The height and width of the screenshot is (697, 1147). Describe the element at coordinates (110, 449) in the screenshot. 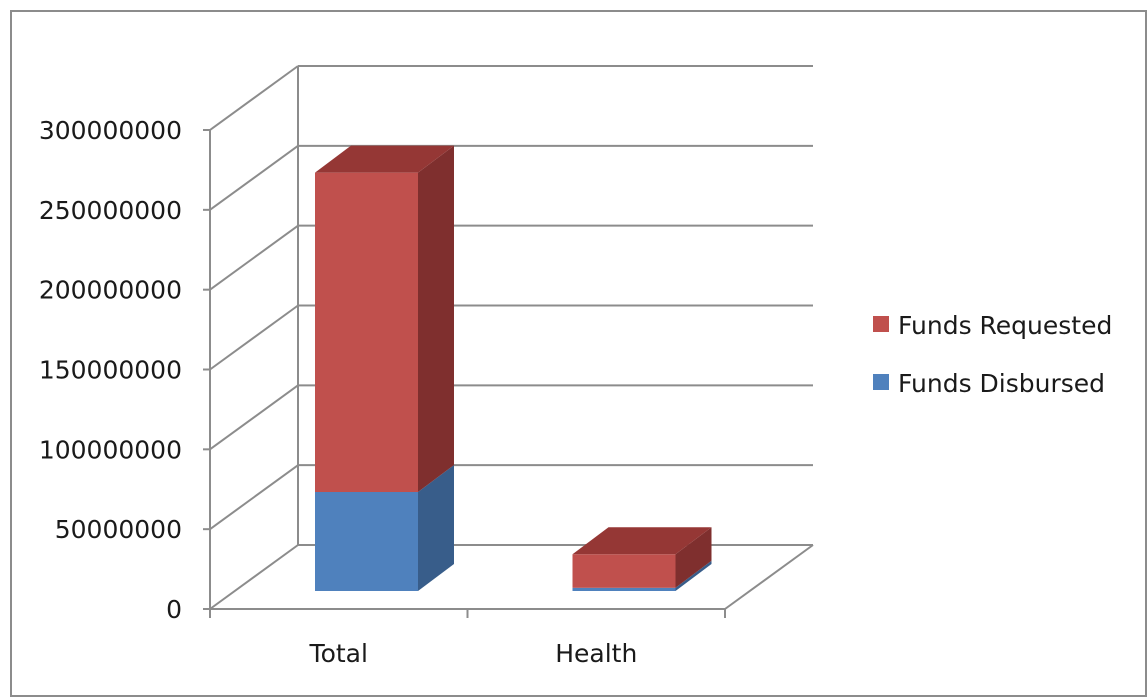

I see `y-tick-label-2: 100000000` at that location.